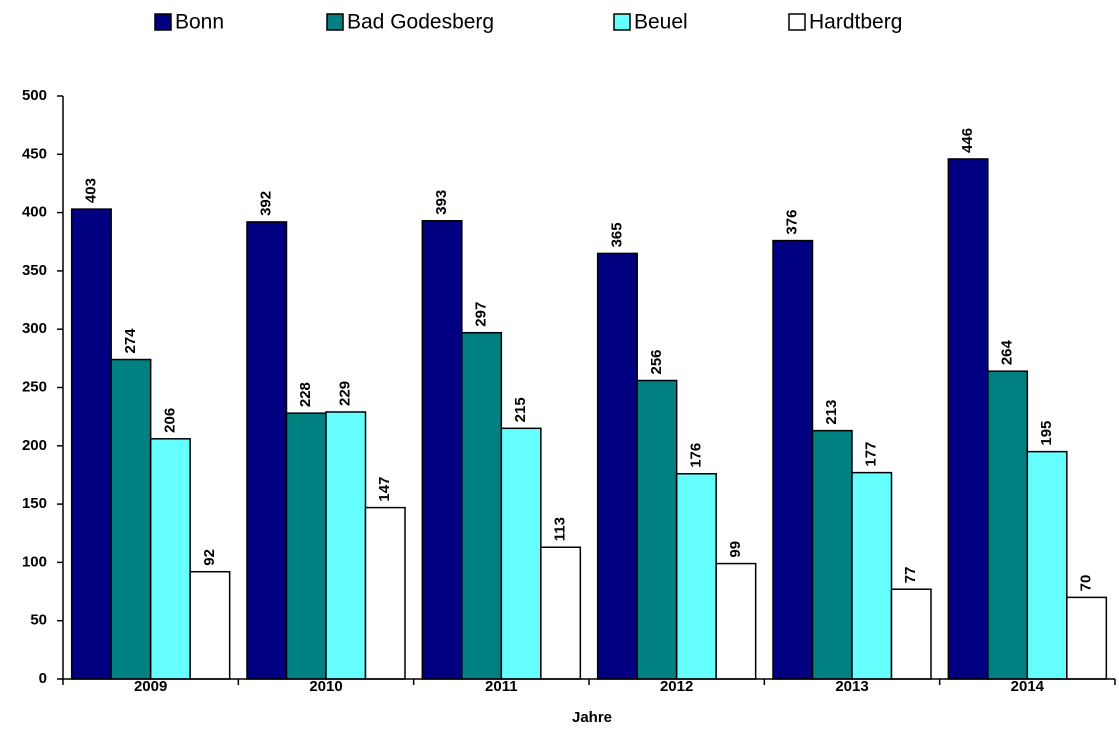  What do you see at coordinates (831, 412) in the screenshot?
I see `value-label: 213` at bounding box center [831, 412].